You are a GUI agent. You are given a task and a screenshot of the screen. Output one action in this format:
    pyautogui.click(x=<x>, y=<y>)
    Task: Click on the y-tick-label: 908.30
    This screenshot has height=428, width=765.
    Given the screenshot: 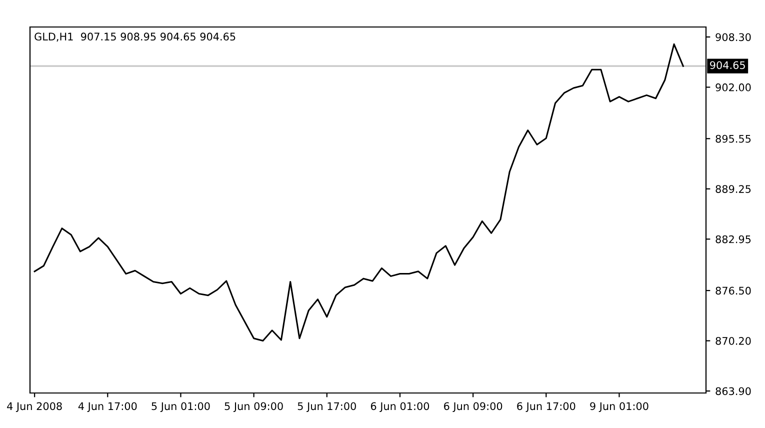 What is the action you would take?
    pyautogui.click(x=733, y=37)
    